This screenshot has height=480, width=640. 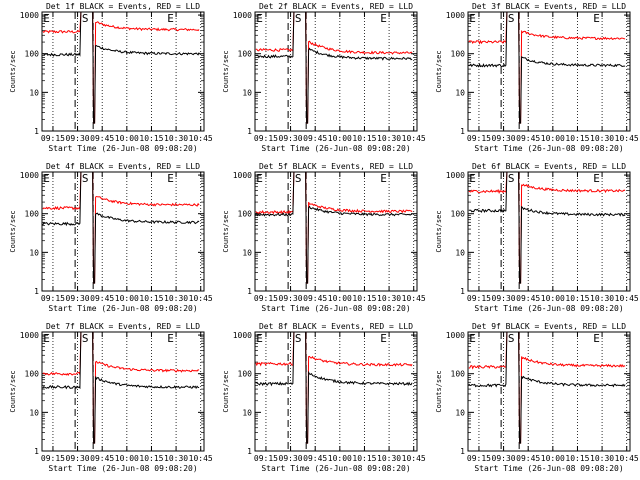 I want to click on panel-title: Det 3f BLACK = Events, RED = LLD, so click(x=549, y=6).